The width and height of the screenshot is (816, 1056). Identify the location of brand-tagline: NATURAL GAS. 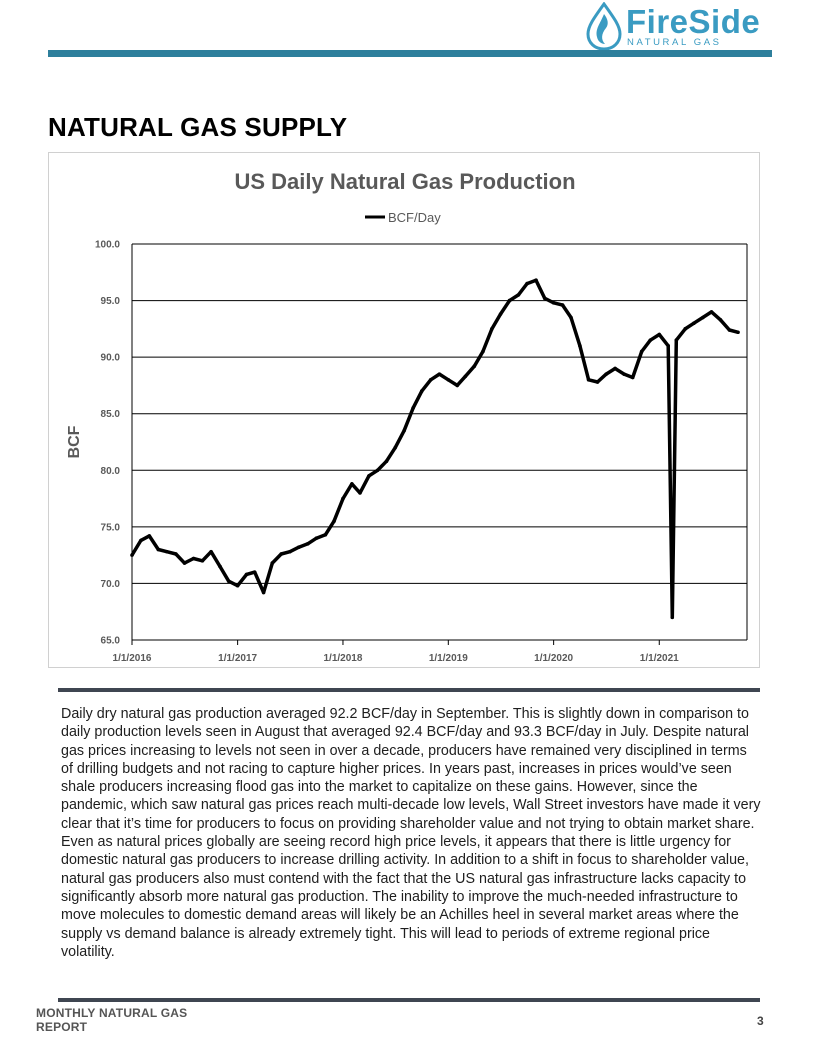
(674, 42).